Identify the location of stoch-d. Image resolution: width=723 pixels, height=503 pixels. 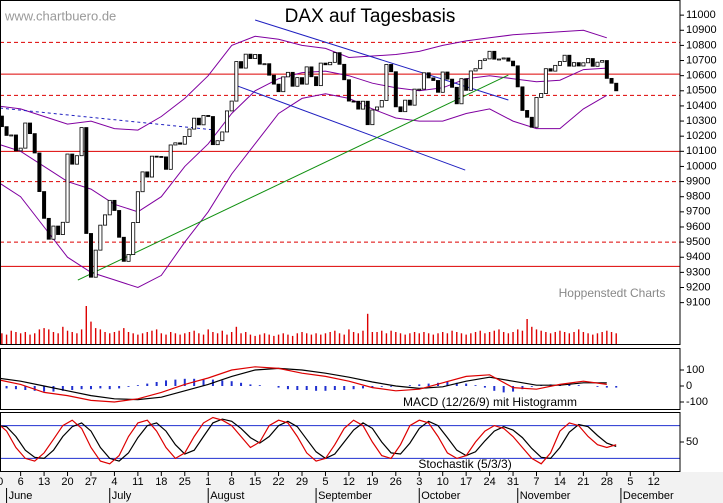
(308, 440).